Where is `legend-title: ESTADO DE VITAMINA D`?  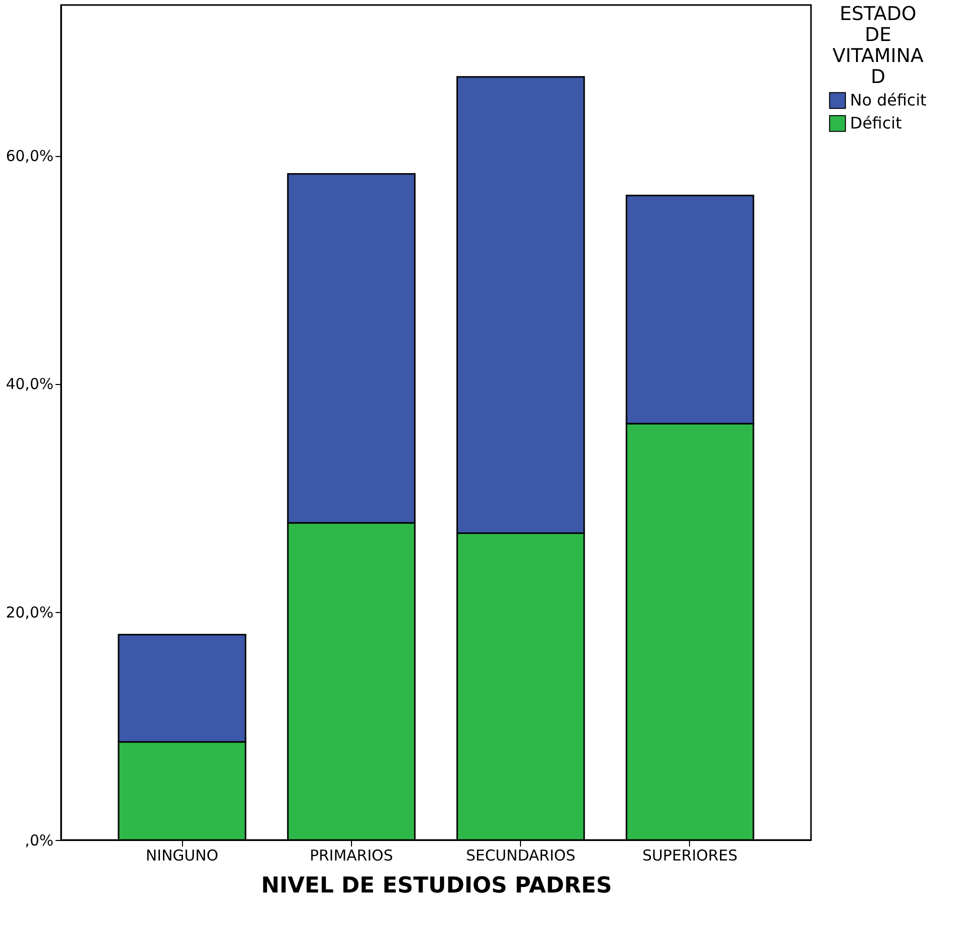 legend-title: ESTADO DE VITAMINA D is located at coordinates (878, 45).